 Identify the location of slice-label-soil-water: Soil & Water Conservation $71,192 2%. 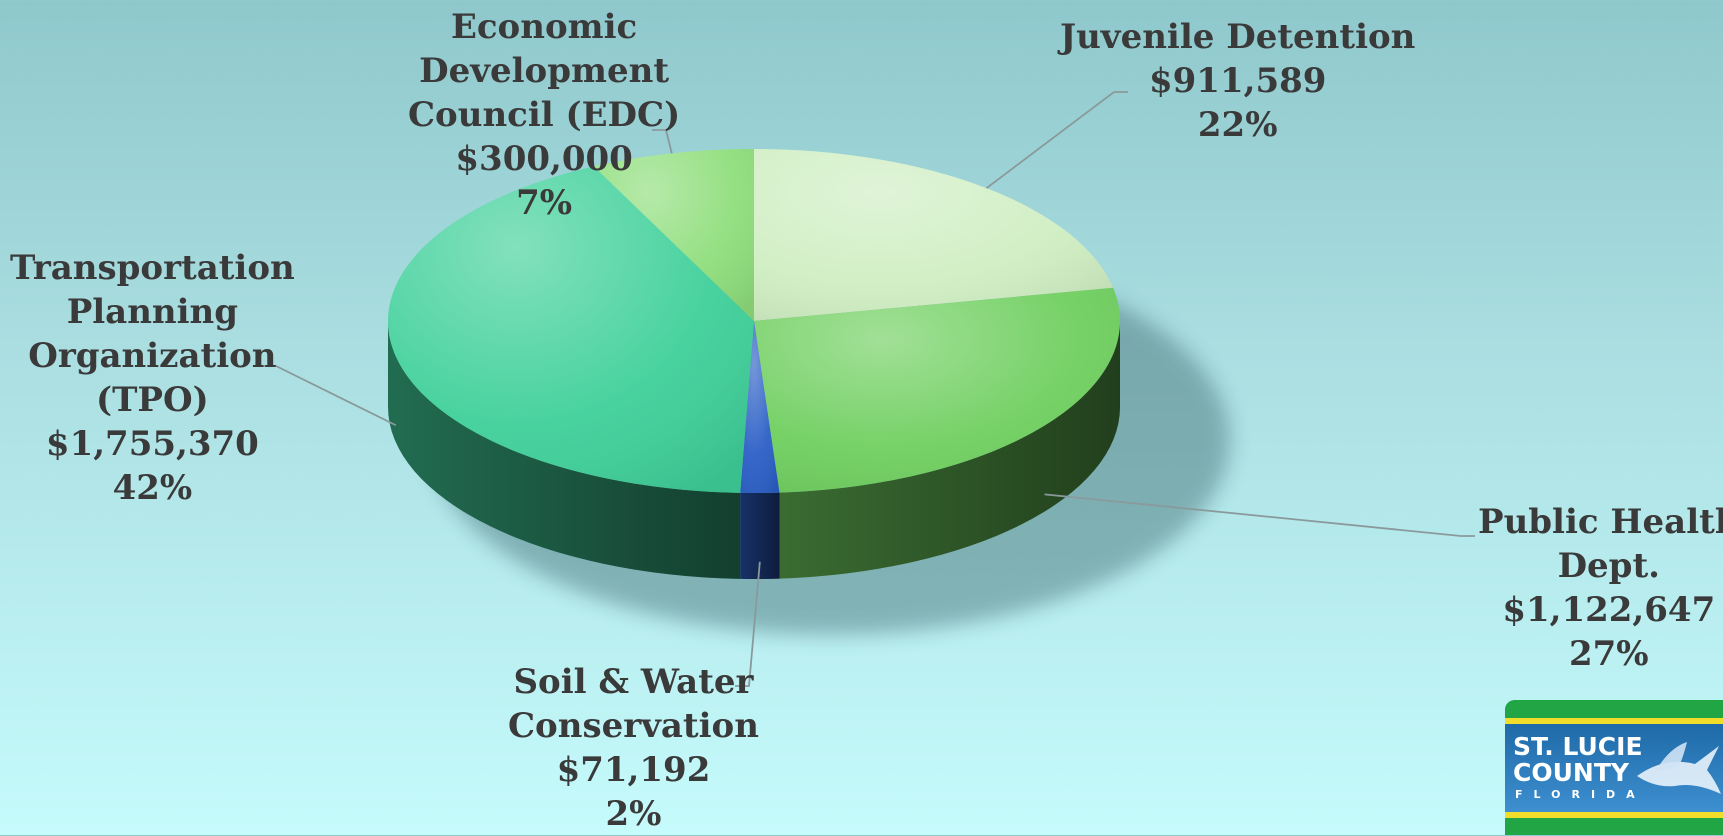
(633, 748).